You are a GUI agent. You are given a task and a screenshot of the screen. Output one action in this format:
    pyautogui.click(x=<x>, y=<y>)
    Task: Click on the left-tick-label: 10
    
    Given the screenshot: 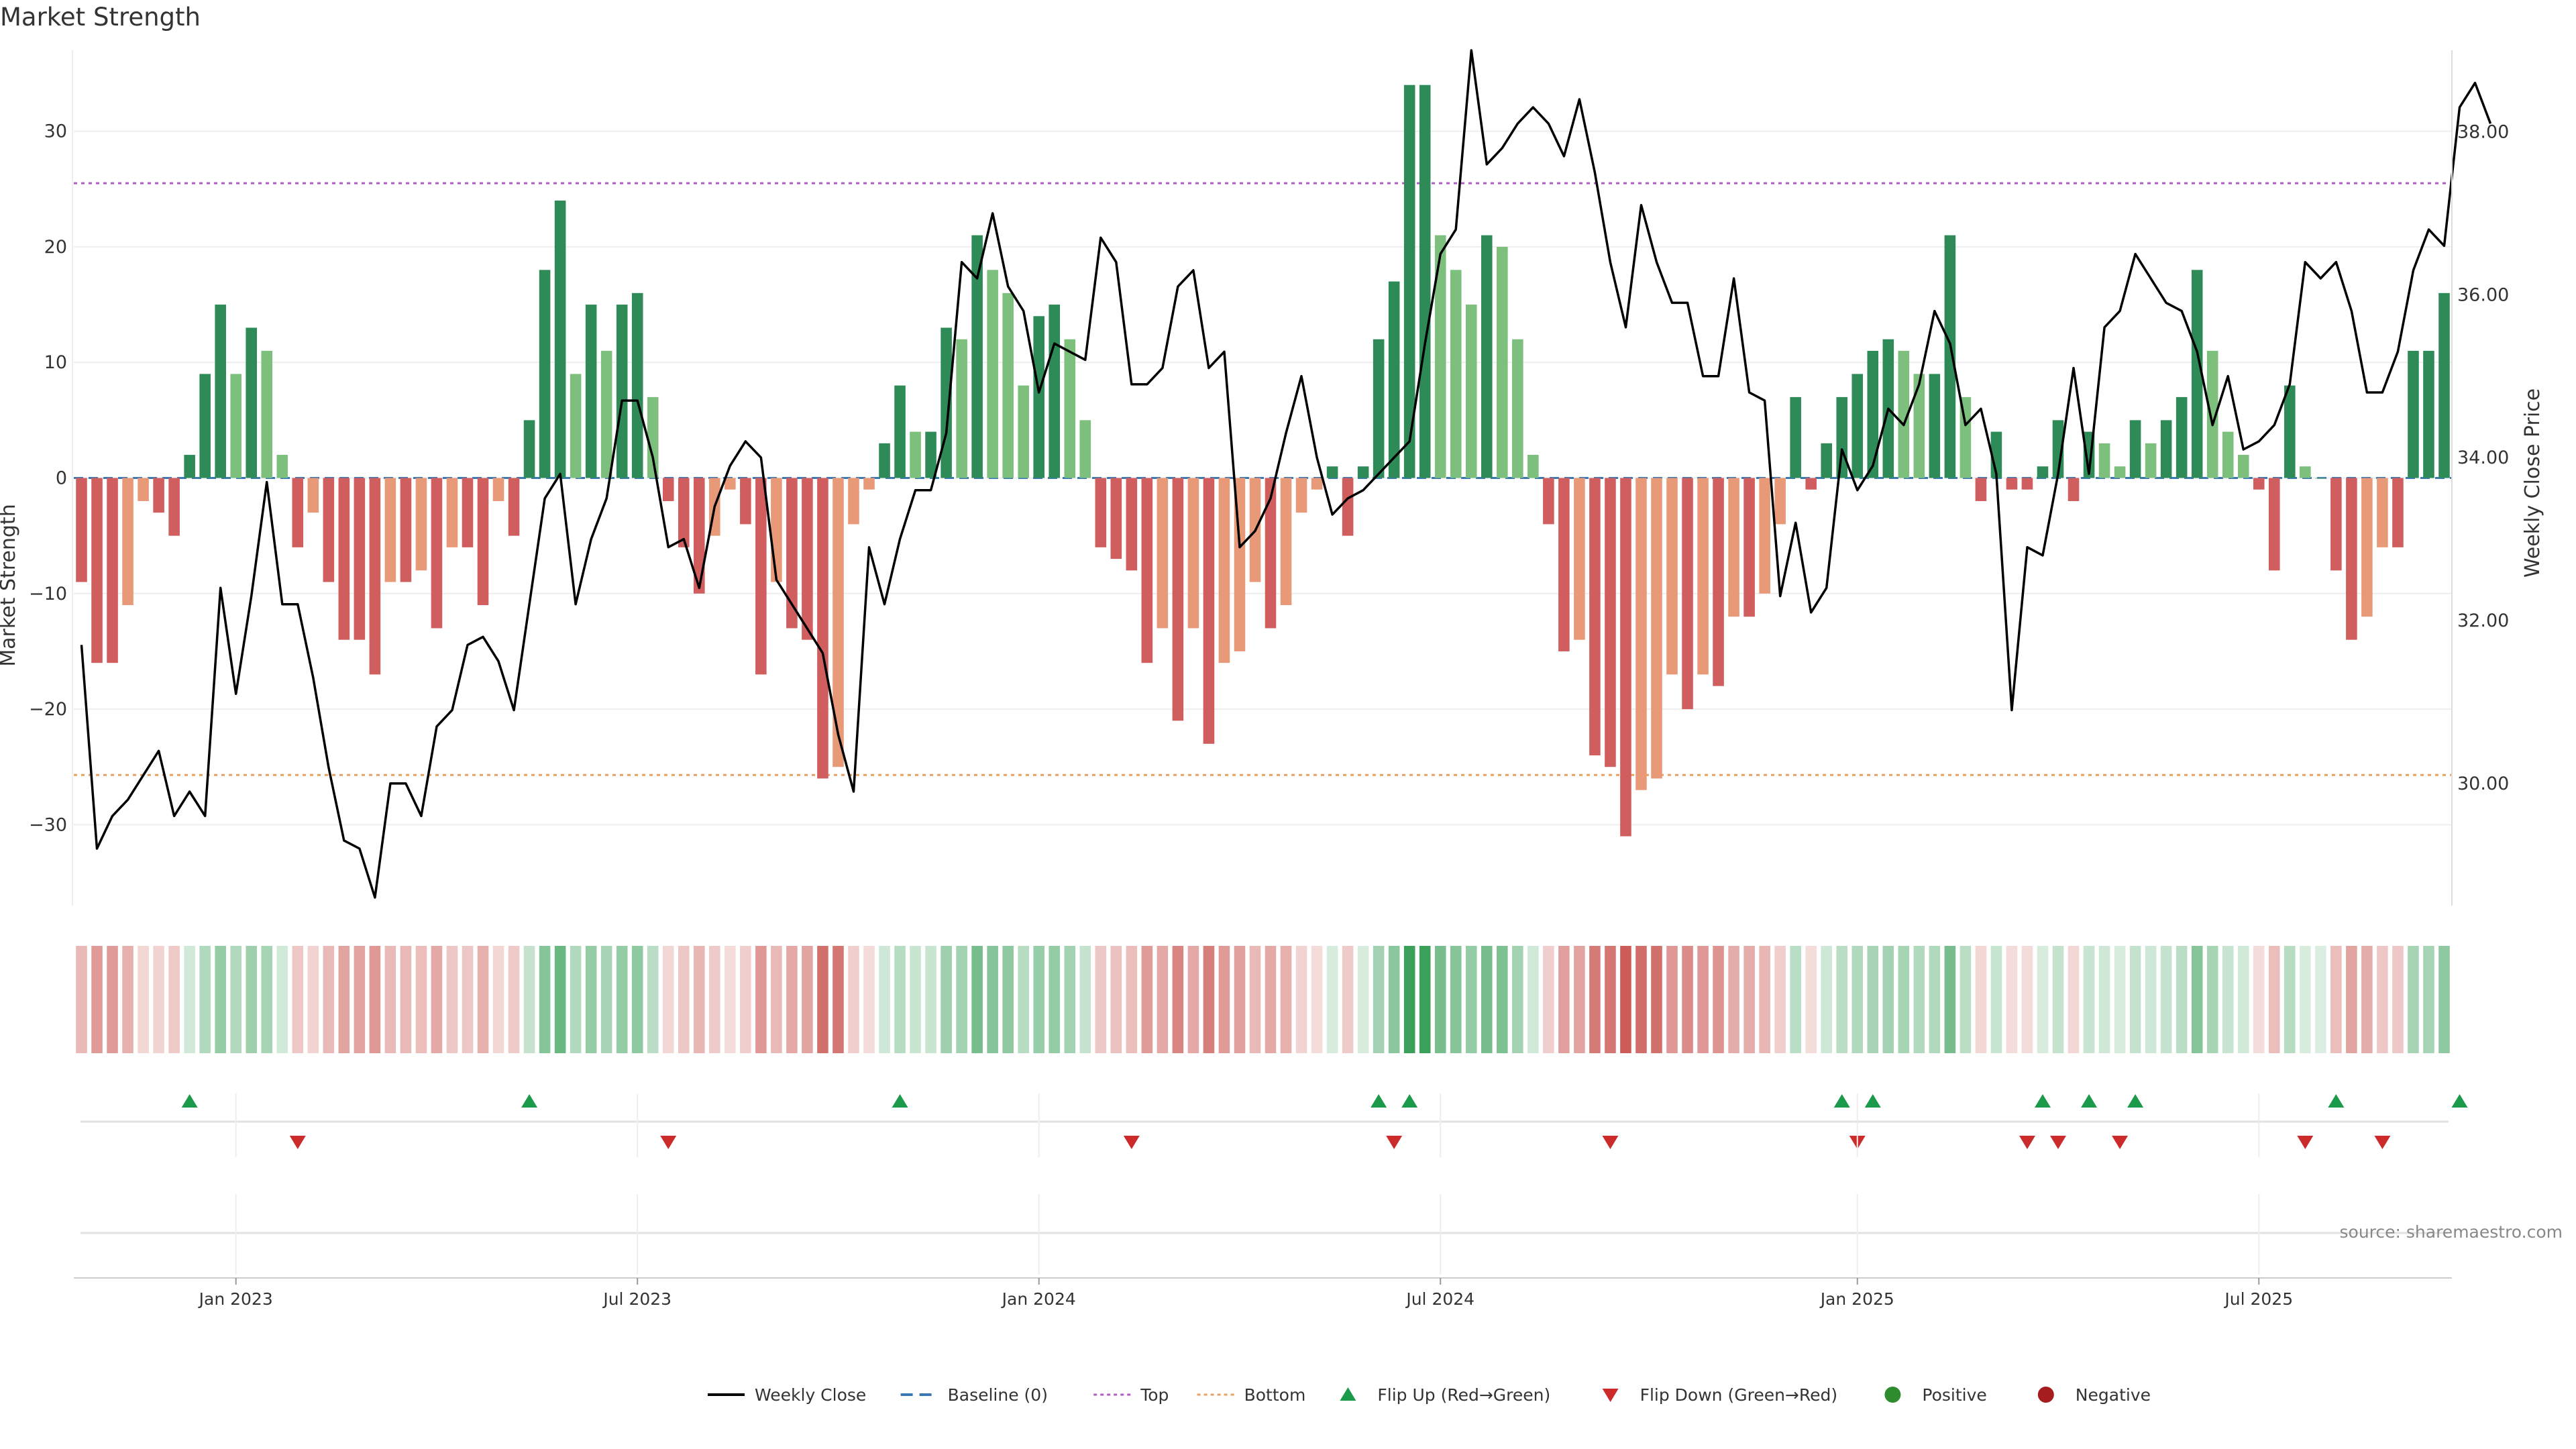 What is the action you would take?
    pyautogui.click(x=55, y=362)
    